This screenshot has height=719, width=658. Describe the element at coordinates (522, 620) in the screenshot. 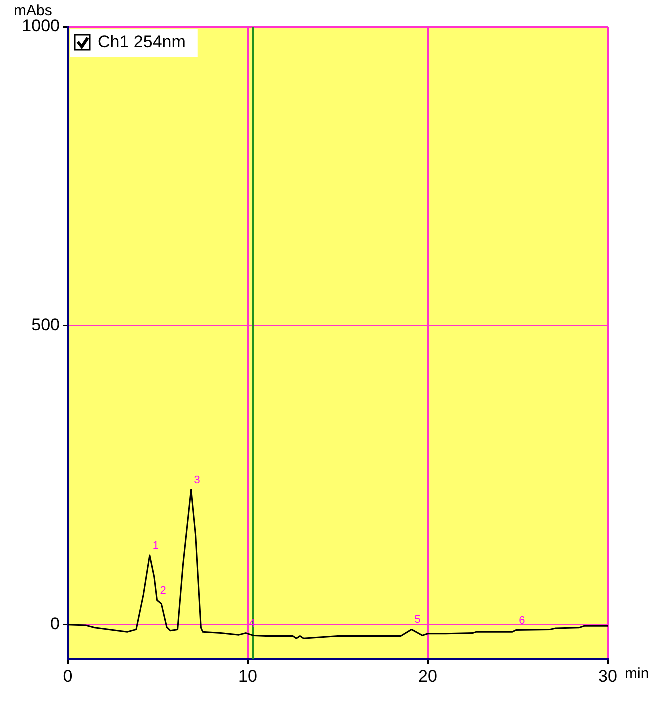

I see `annotation: 6` at that location.